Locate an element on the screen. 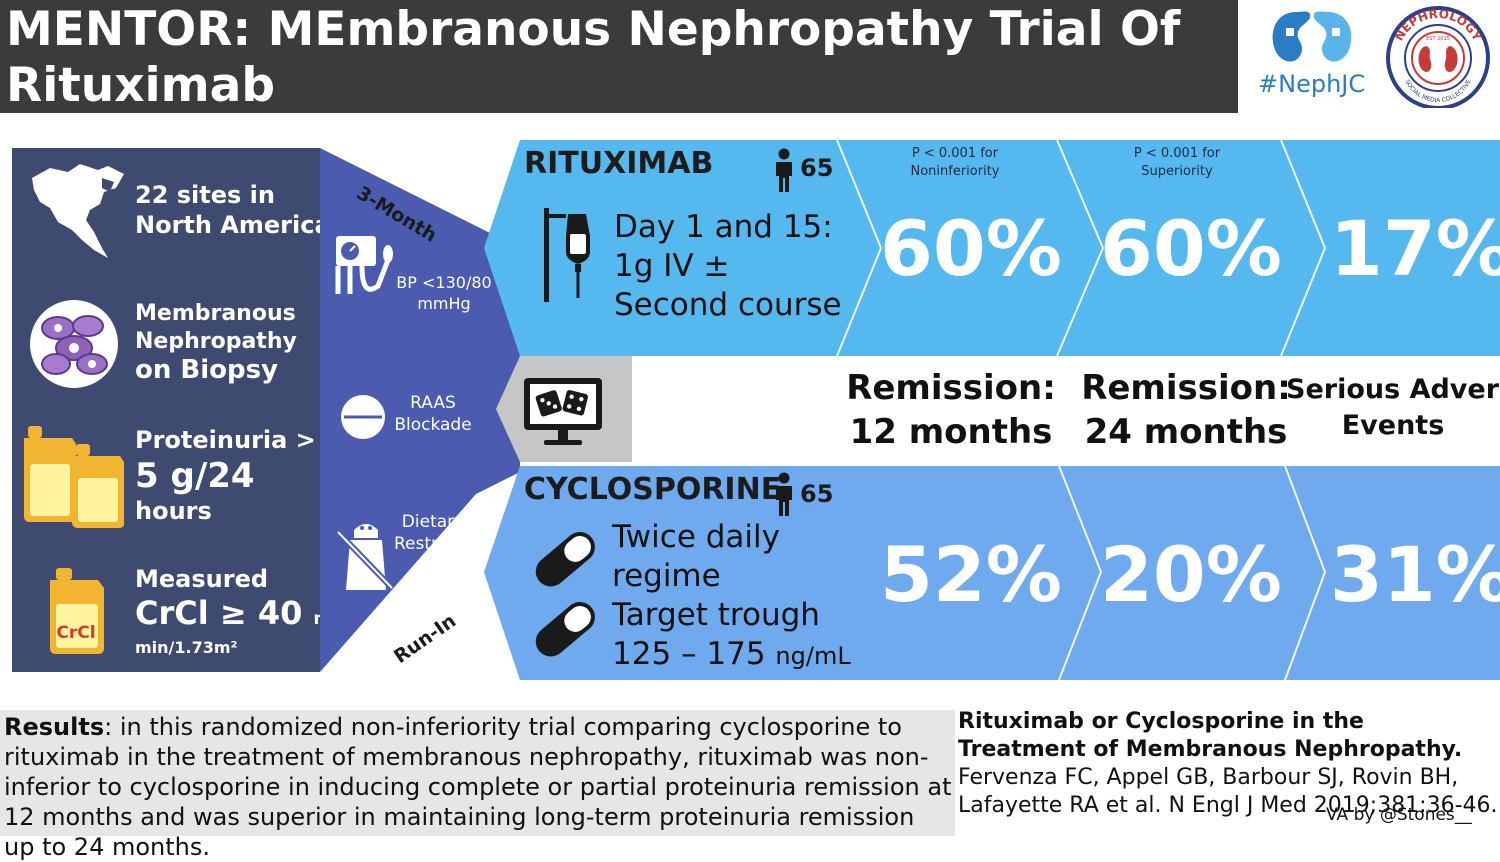 The width and height of the screenshot is (1500, 862). nephjc-hashtag: #NephJC is located at coordinates (1312, 84).